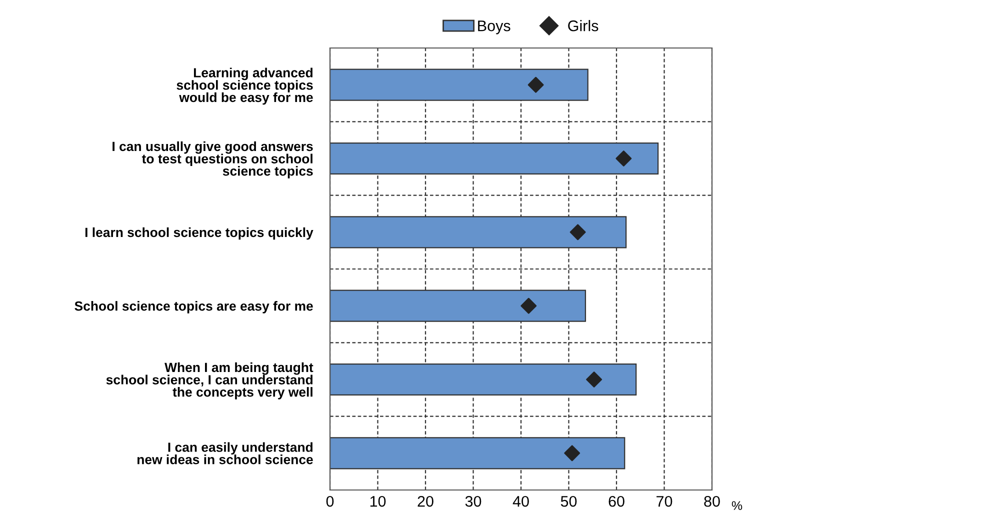 Image resolution: width=986 pixels, height=520 pixels. I want to click on legend-label: Boys, so click(494, 27).